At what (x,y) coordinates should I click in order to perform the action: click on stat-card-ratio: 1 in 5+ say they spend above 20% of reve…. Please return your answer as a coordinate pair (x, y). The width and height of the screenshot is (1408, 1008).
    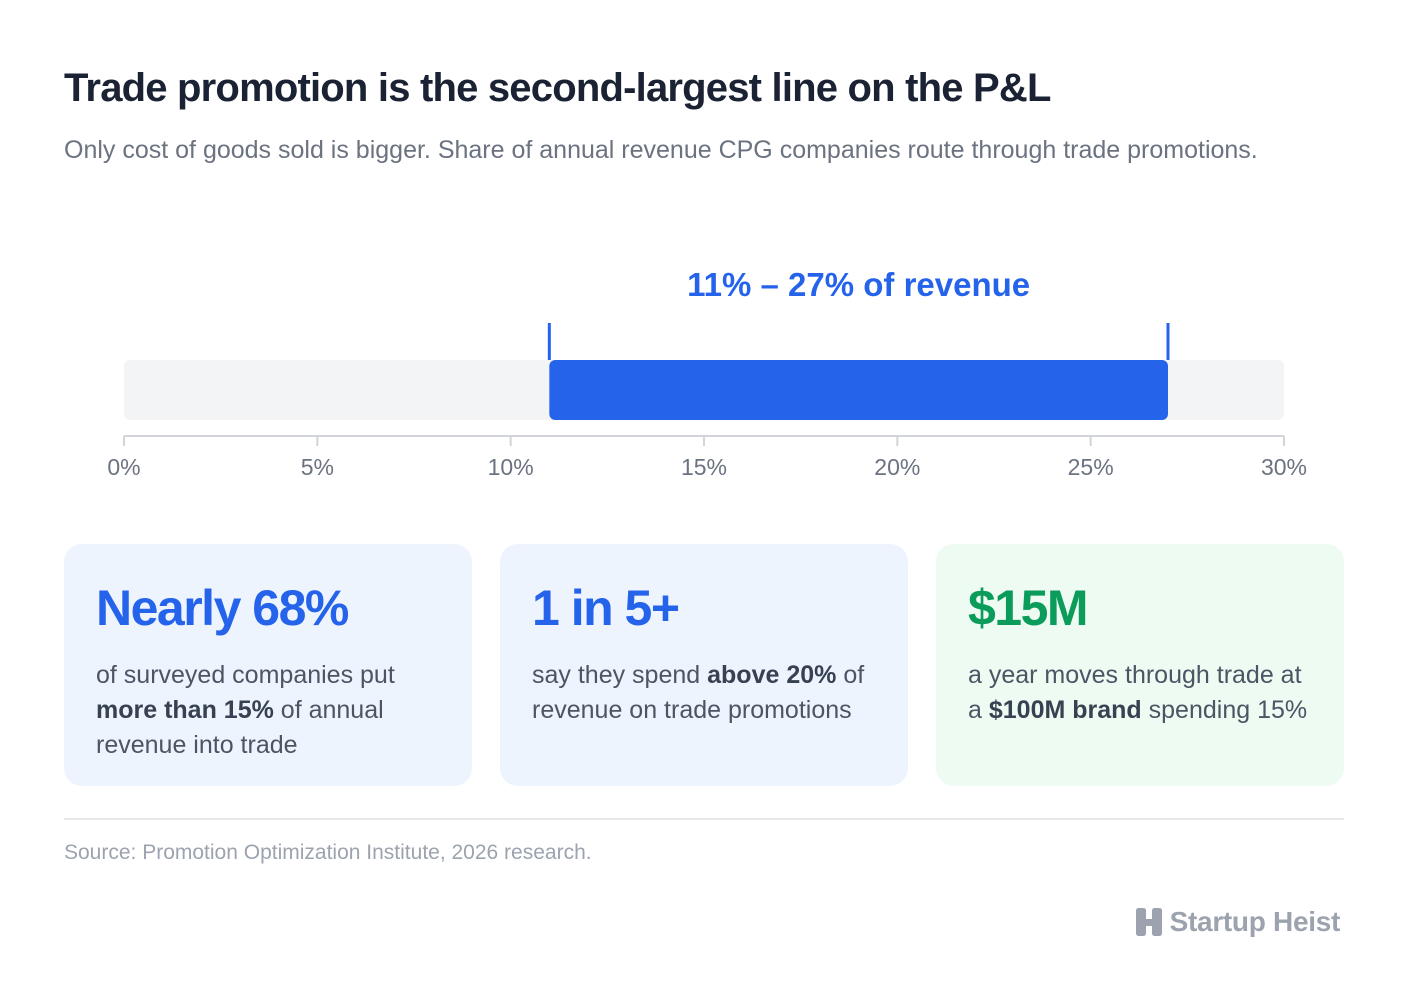
    Looking at the image, I should click on (704, 665).